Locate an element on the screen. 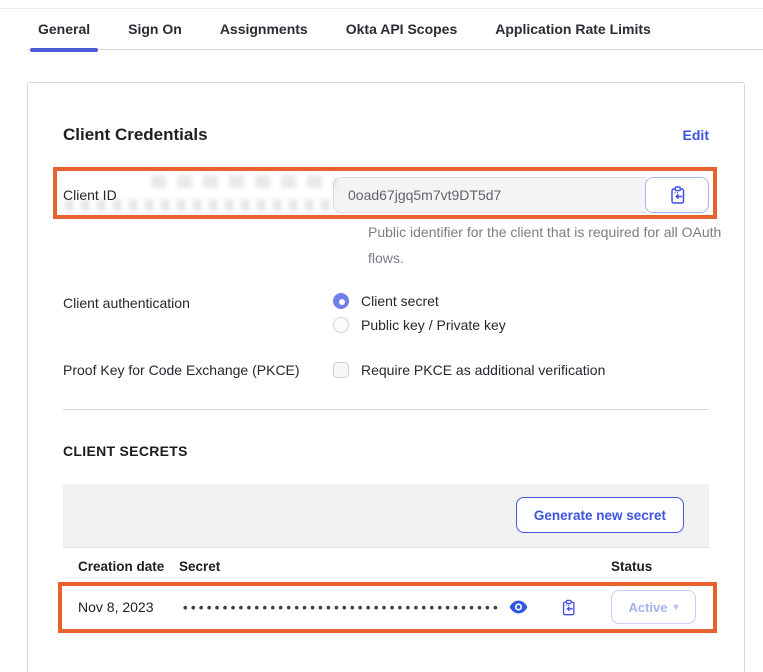 This screenshot has width=763, height=672. pkce-option-label: Require PKCE as additional verification is located at coordinates (483, 370).